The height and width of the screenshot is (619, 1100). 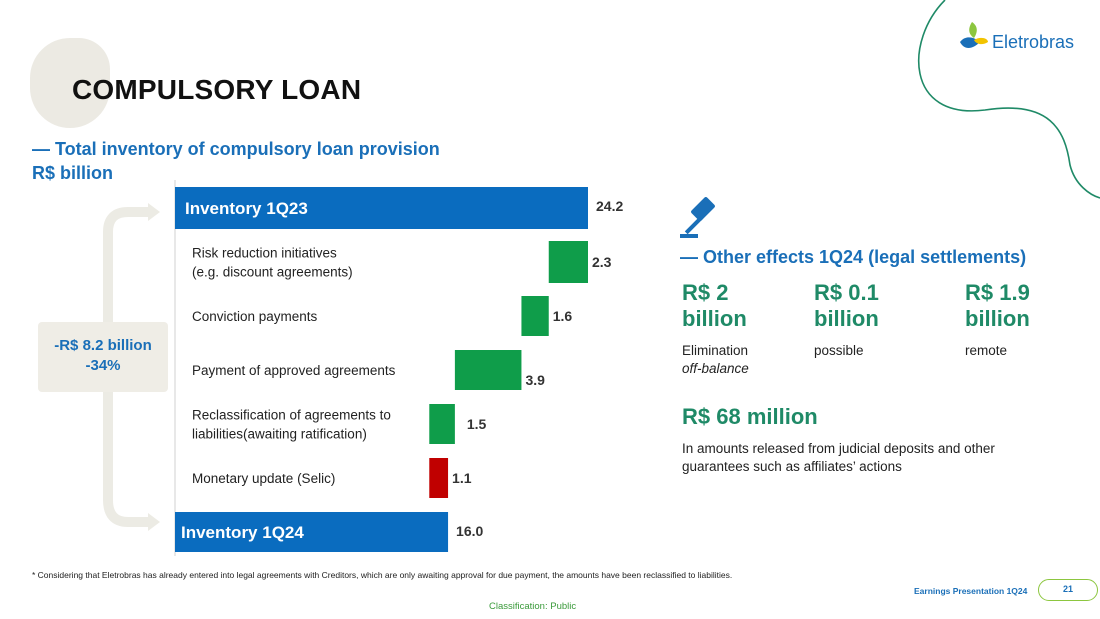 I want to click on value-label: 24.2, so click(x=609, y=206).